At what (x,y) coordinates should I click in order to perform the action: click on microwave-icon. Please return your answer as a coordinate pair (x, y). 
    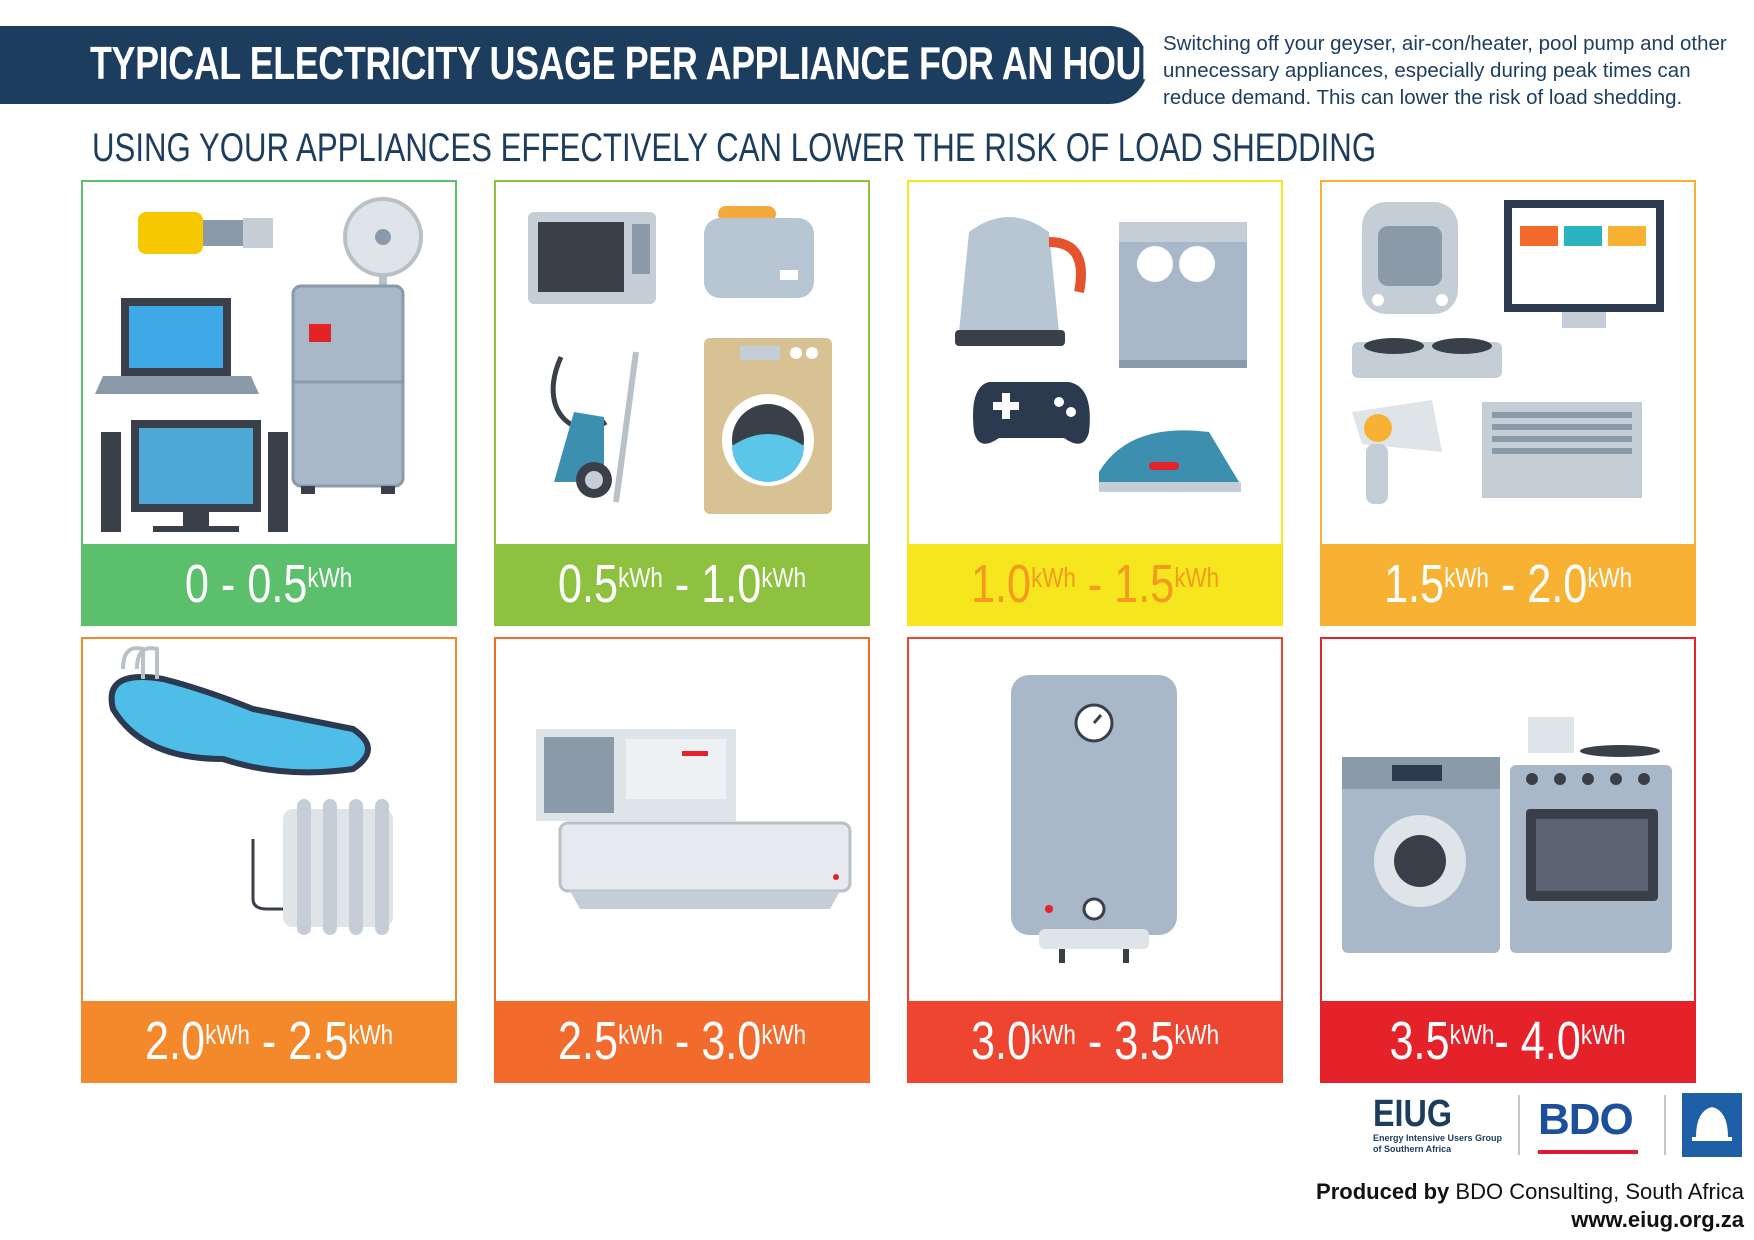
    Looking at the image, I should click on (592, 258).